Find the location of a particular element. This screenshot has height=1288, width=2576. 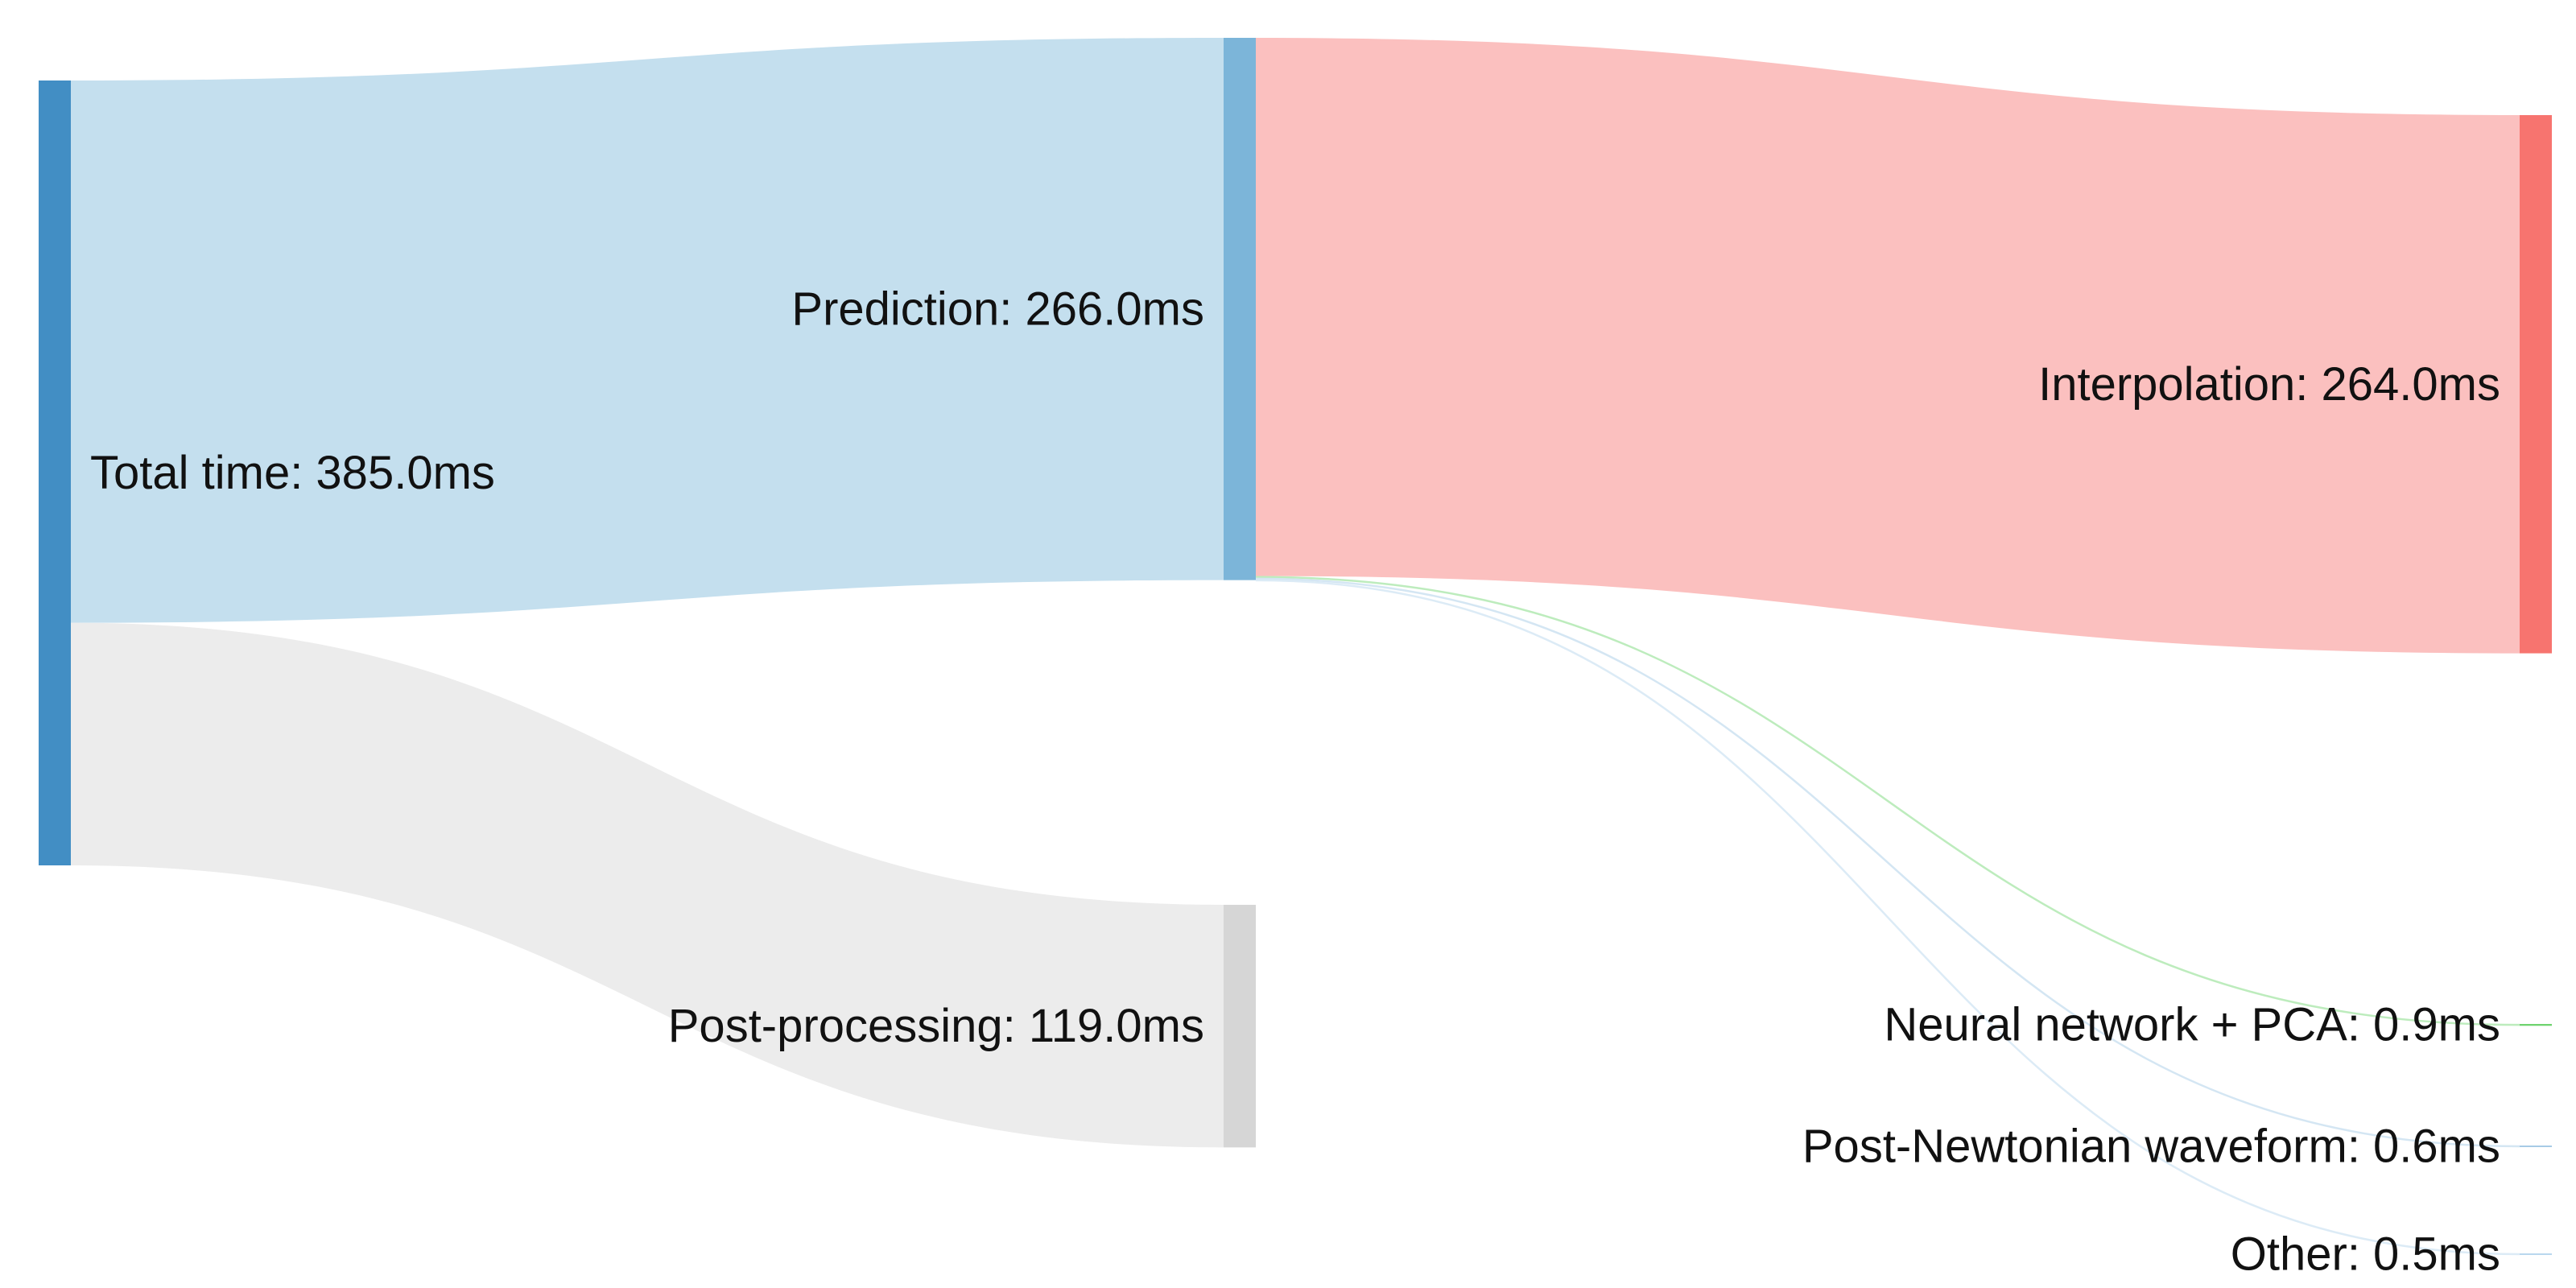

label-interpolation: Interpolation: 264.0ms is located at coordinates (2269, 384).